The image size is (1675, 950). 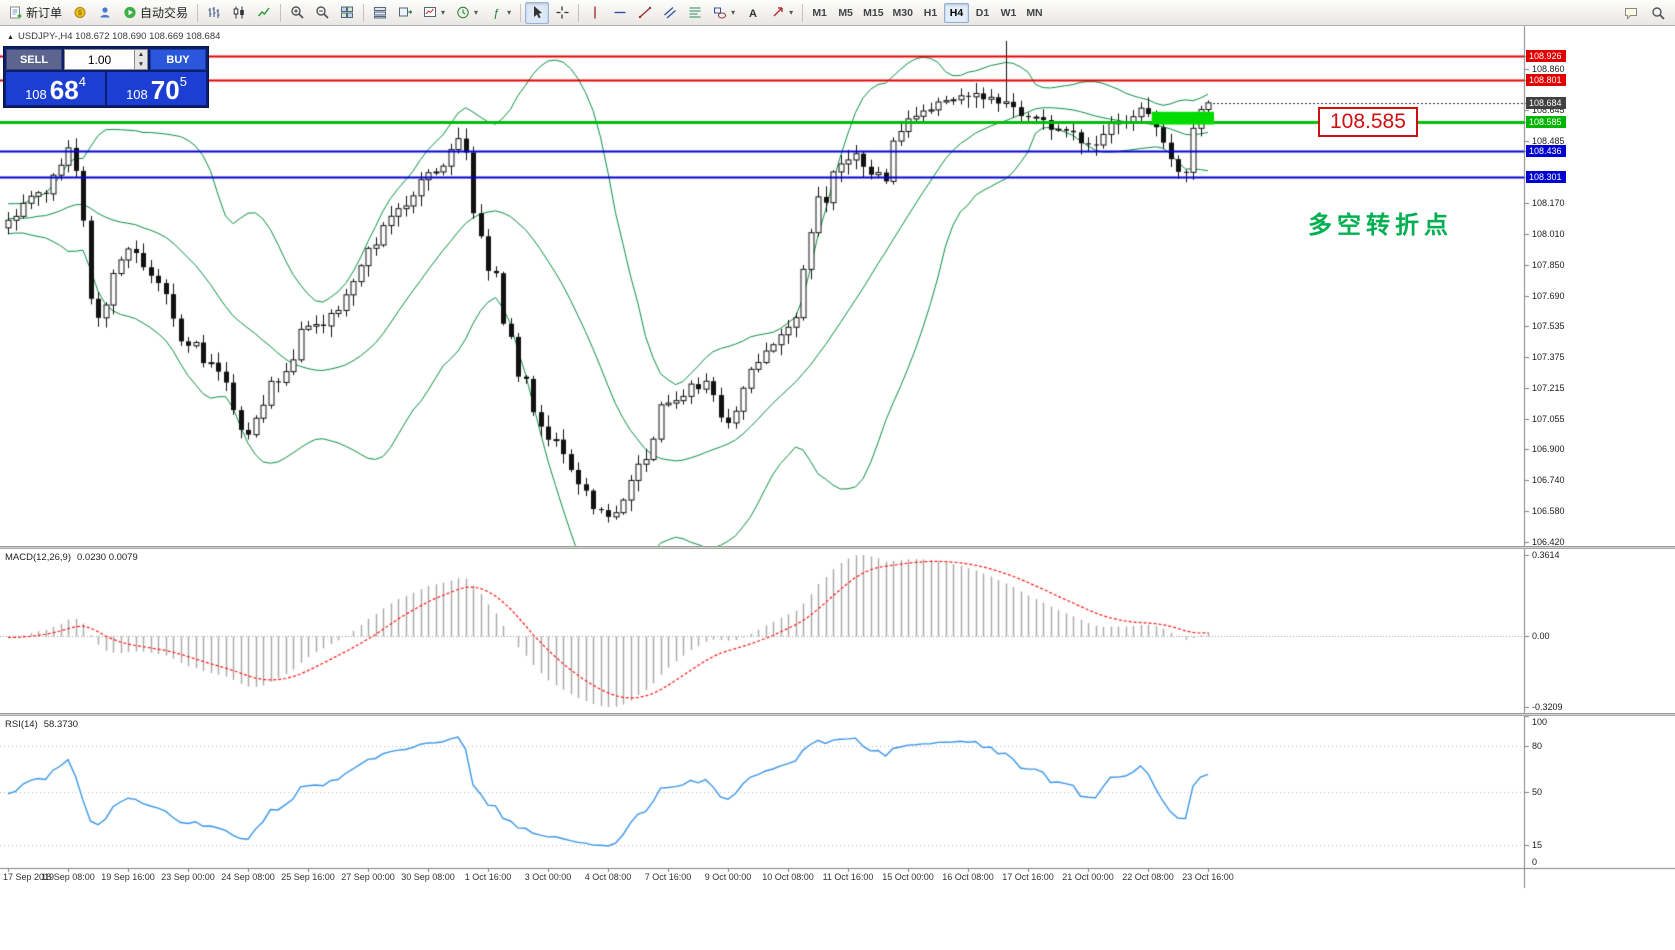 I want to click on bar-chart-button, so click(x=214, y=13).